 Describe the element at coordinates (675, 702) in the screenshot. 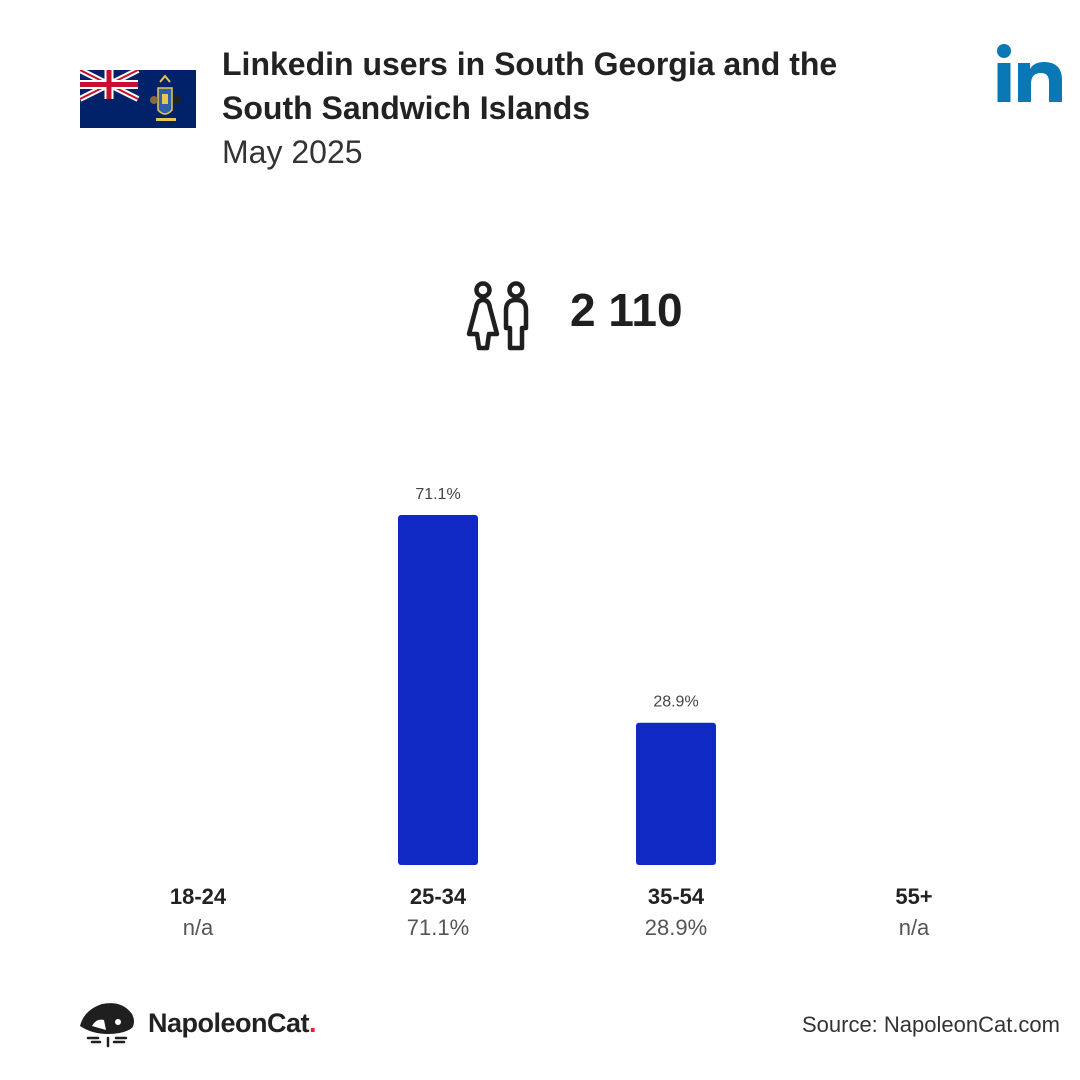

I see `bar-data-label: 28.9%` at that location.